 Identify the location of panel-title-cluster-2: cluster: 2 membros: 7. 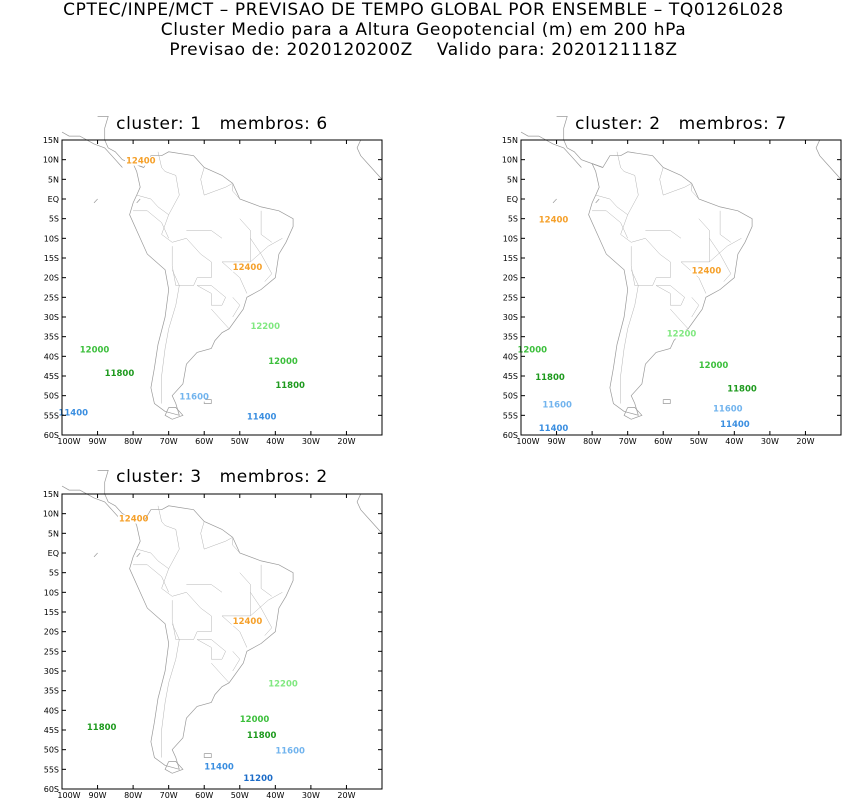
(681, 124).